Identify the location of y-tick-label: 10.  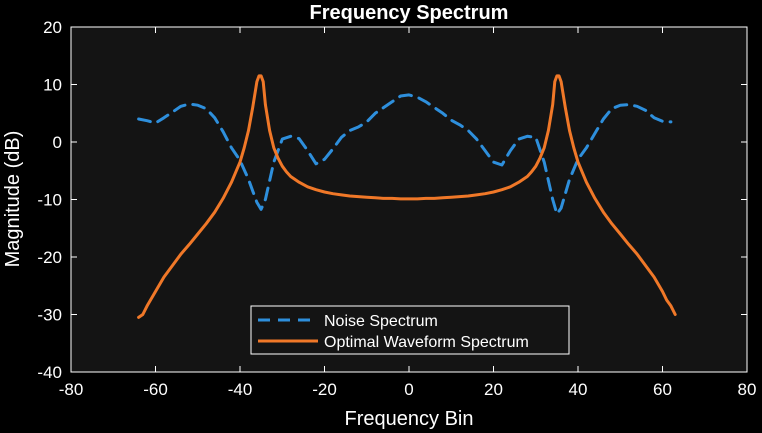
(52, 85).